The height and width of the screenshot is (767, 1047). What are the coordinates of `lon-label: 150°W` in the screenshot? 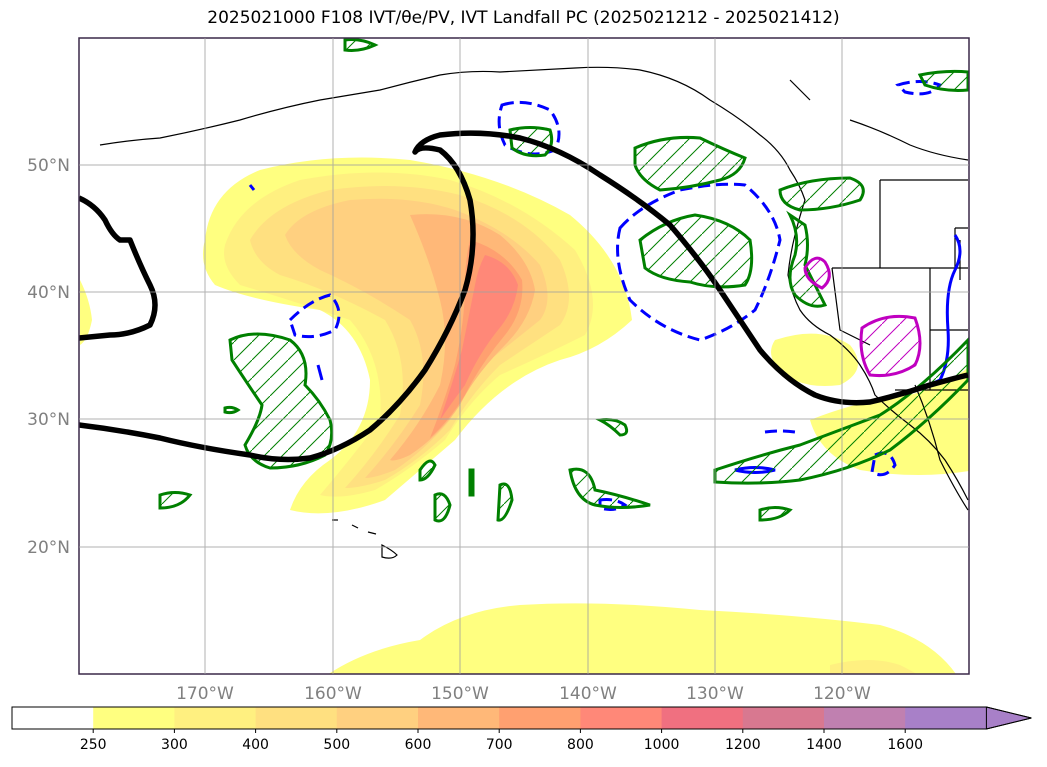 It's located at (460, 694).